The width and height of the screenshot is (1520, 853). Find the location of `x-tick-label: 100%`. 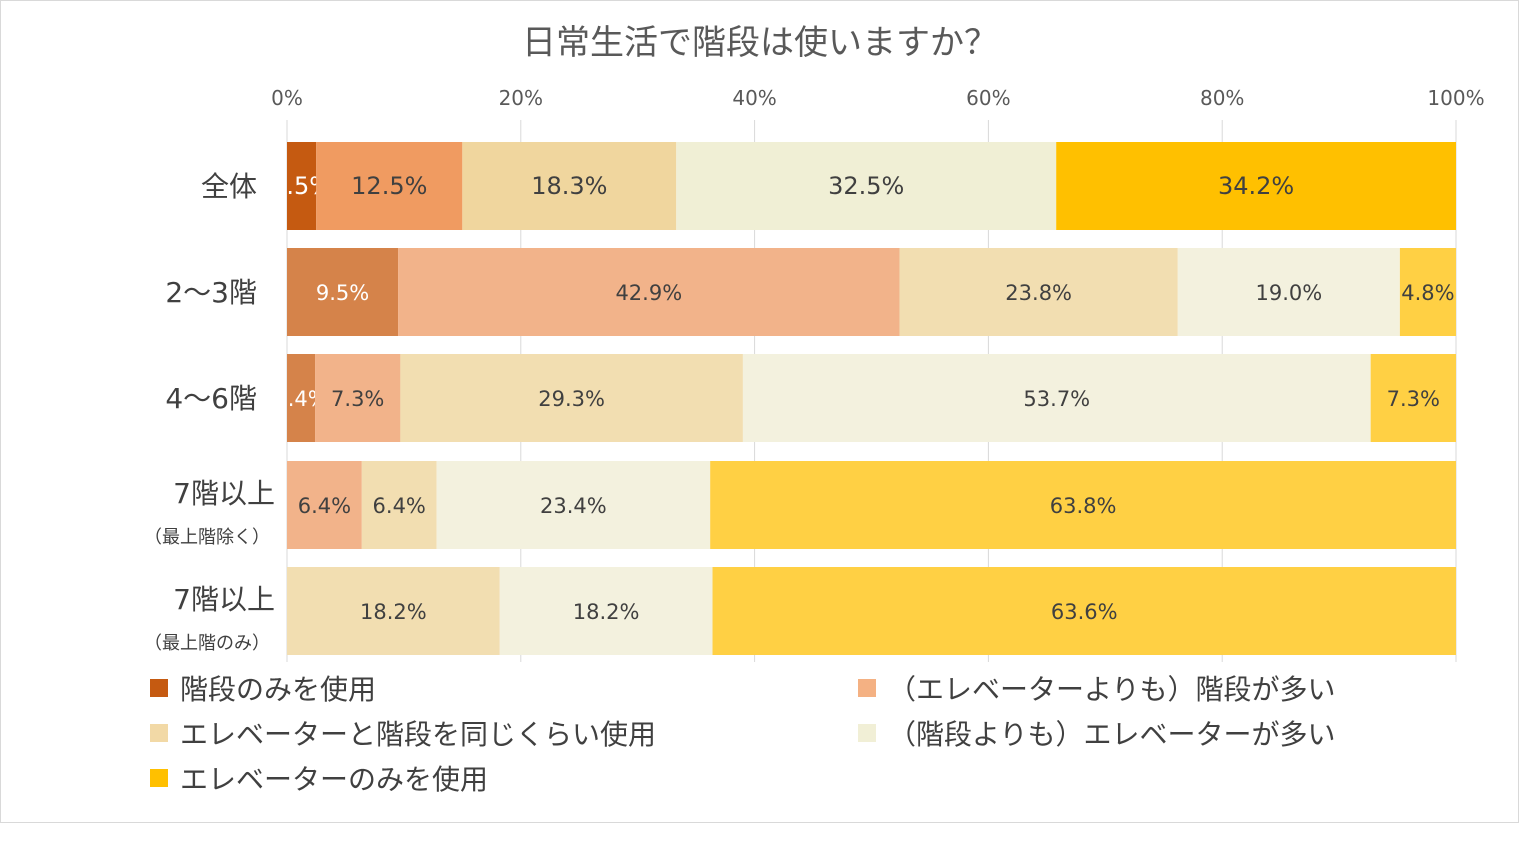

x-tick-label: 100% is located at coordinates (1455, 98).